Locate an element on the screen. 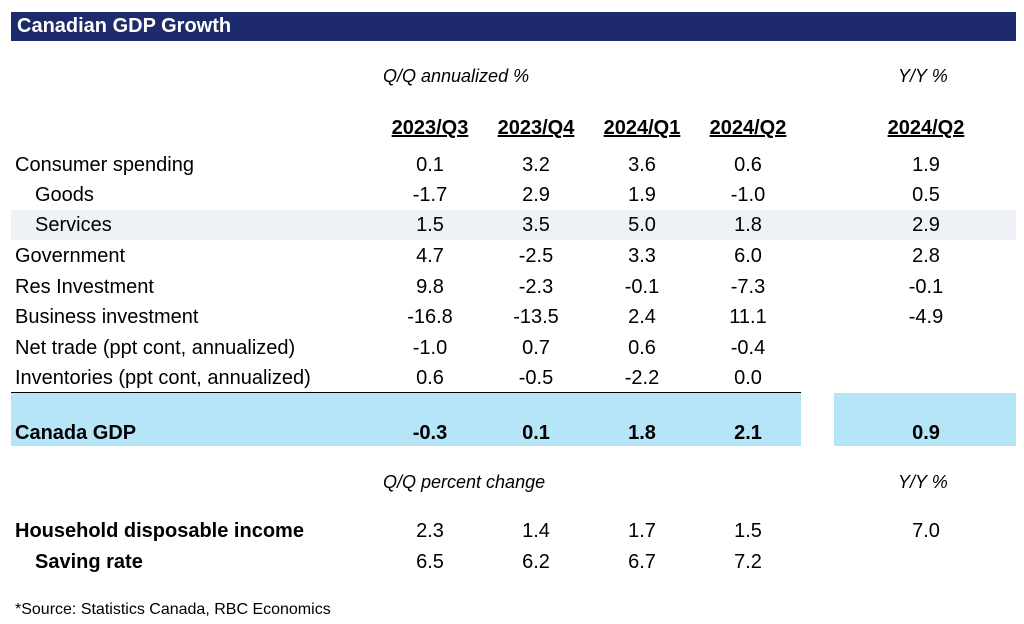 The width and height of the screenshot is (1024, 624). yy-cell: 7.0 is located at coordinates (926, 531).